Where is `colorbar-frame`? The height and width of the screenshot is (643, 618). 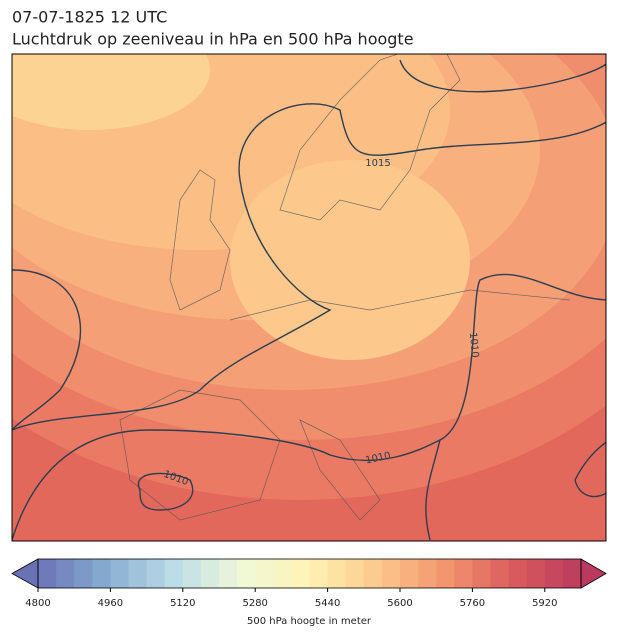
colorbar-frame is located at coordinates (309, 573).